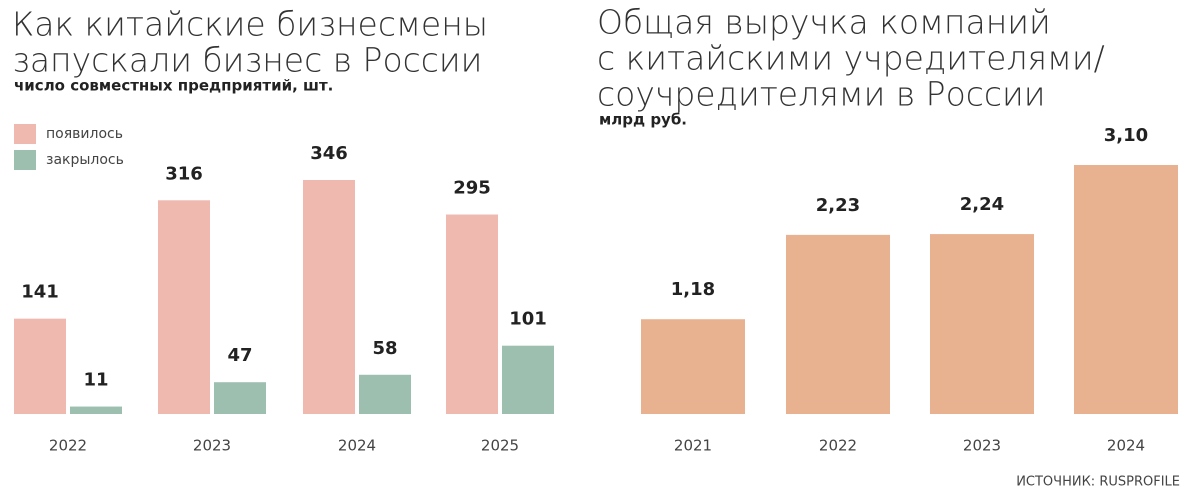 The width and height of the screenshot is (1196, 502). Describe the element at coordinates (821, 94) in the screenshot. I see `chart-title: соучредителями в России` at that location.